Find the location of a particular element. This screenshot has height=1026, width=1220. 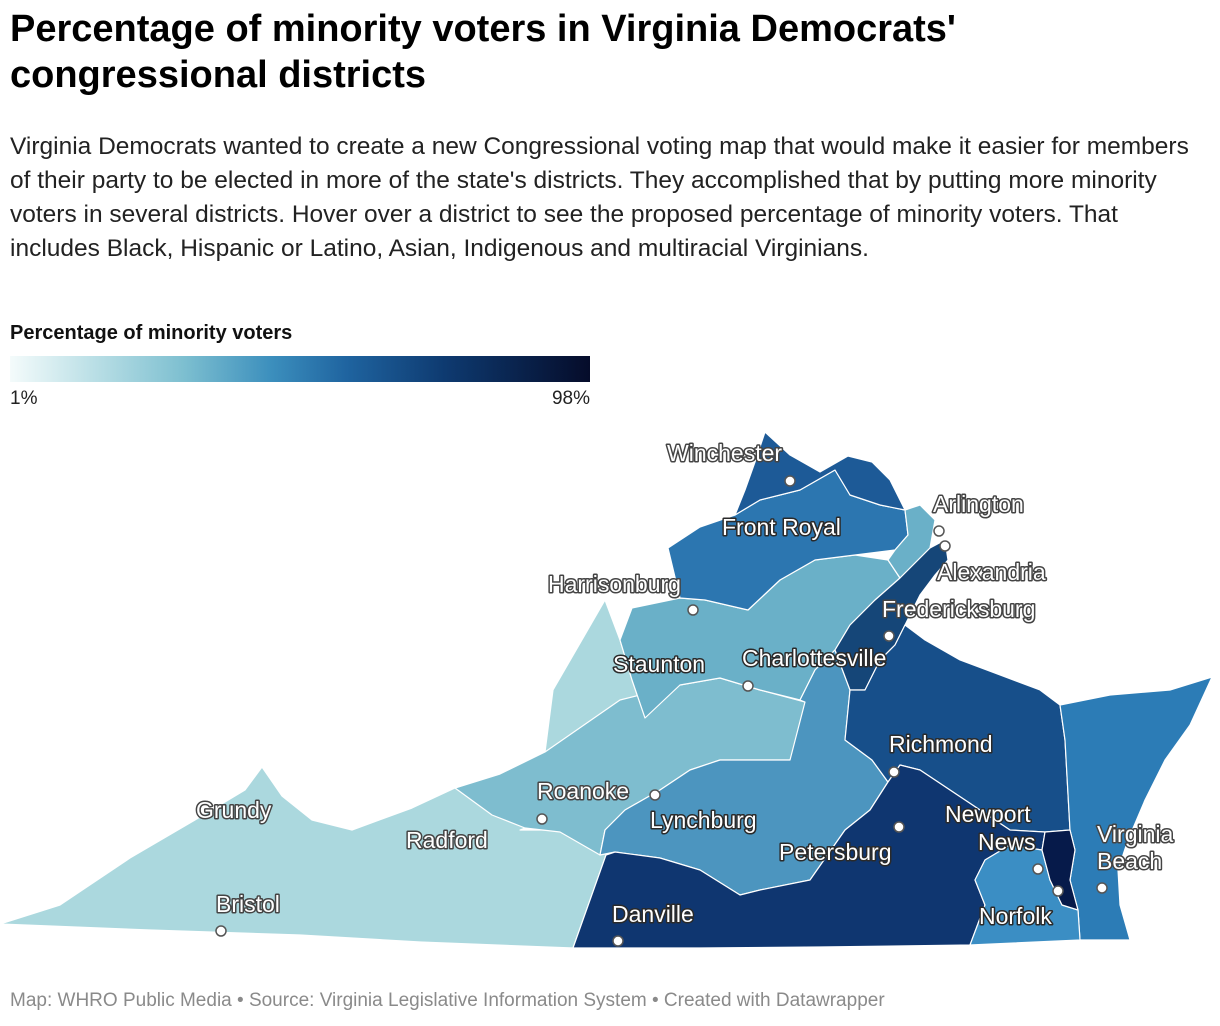

city-label-petersburg: Petersburg is located at coordinates (835, 852).